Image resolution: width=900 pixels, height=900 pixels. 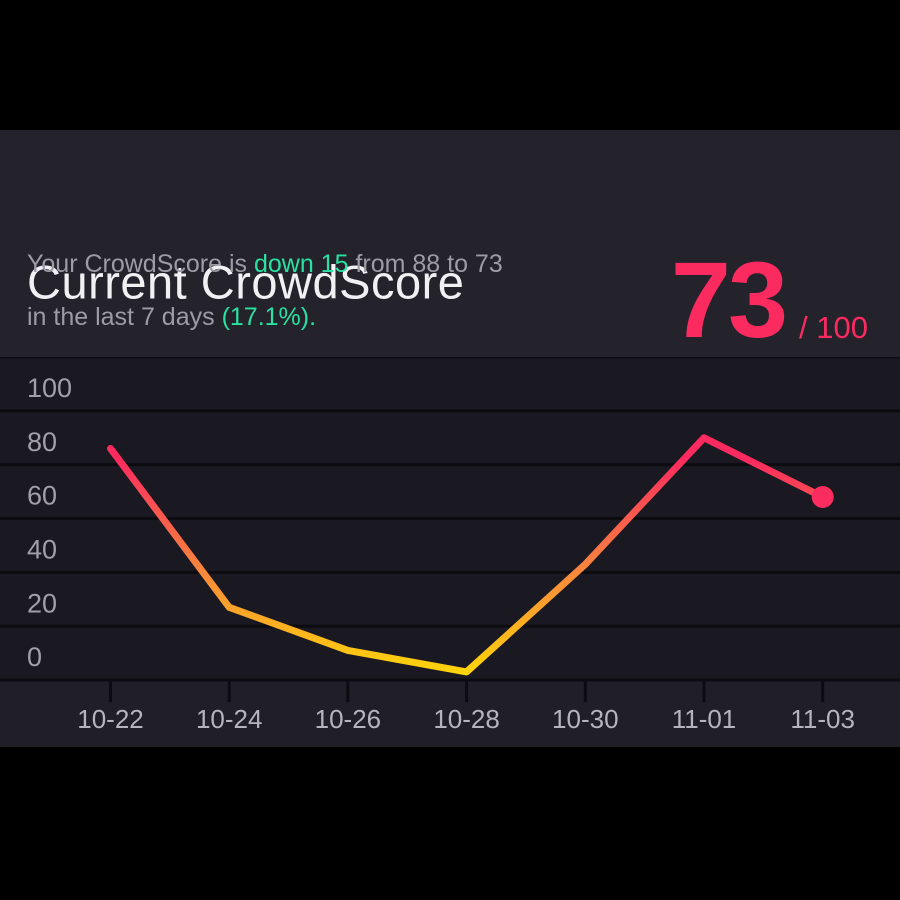 I want to click on y-axis-tick-label: 0, so click(x=34, y=657).